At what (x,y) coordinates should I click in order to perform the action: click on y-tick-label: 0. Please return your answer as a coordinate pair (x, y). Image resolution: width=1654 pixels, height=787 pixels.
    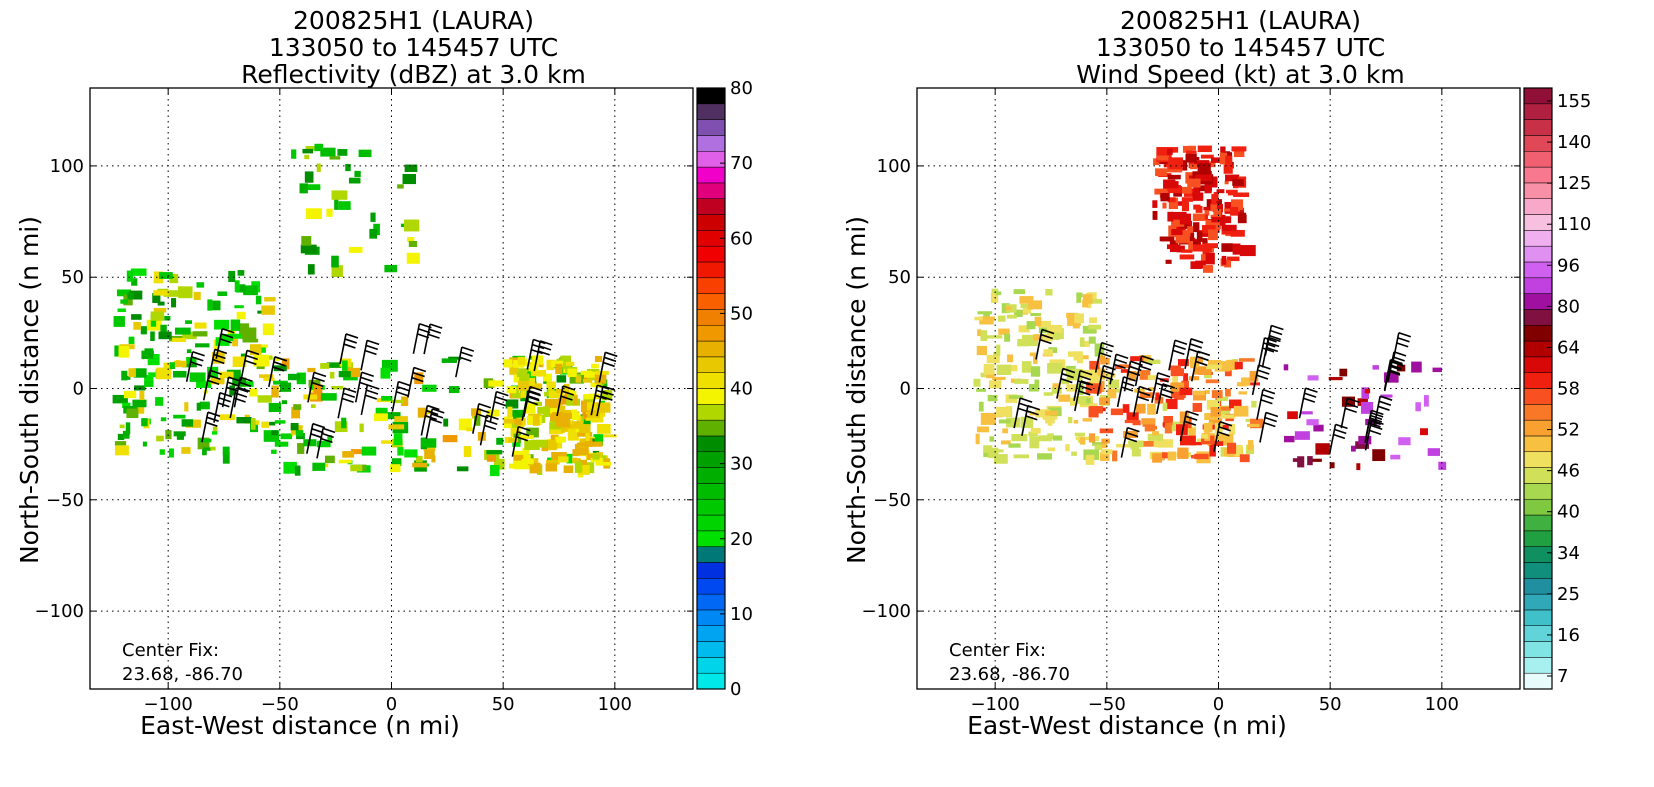
    Looking at the image, I should click on (78, 389).